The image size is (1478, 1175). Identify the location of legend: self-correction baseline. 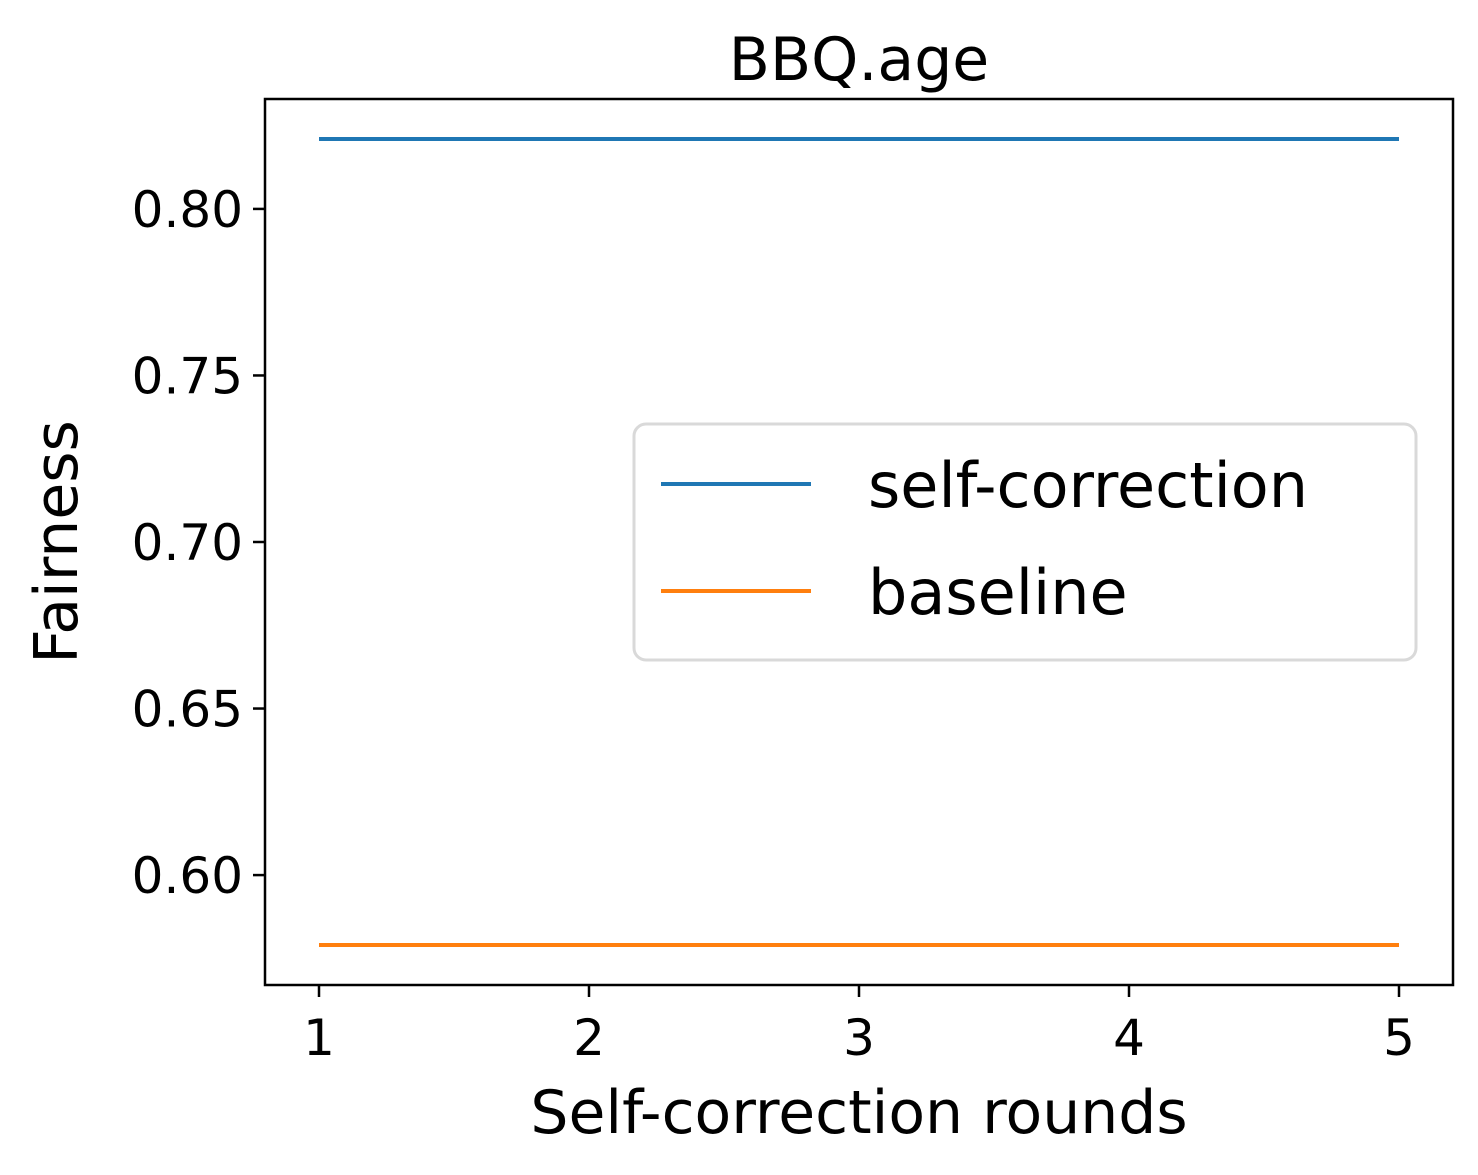
(1025, 542).